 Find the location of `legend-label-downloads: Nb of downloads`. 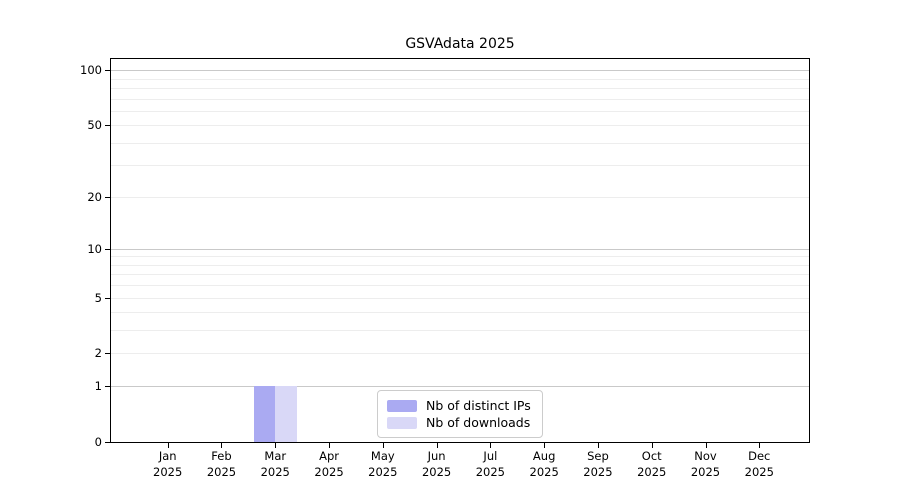

legend-label-downloads: Nb of downloads is located at coordinates (478, 422).